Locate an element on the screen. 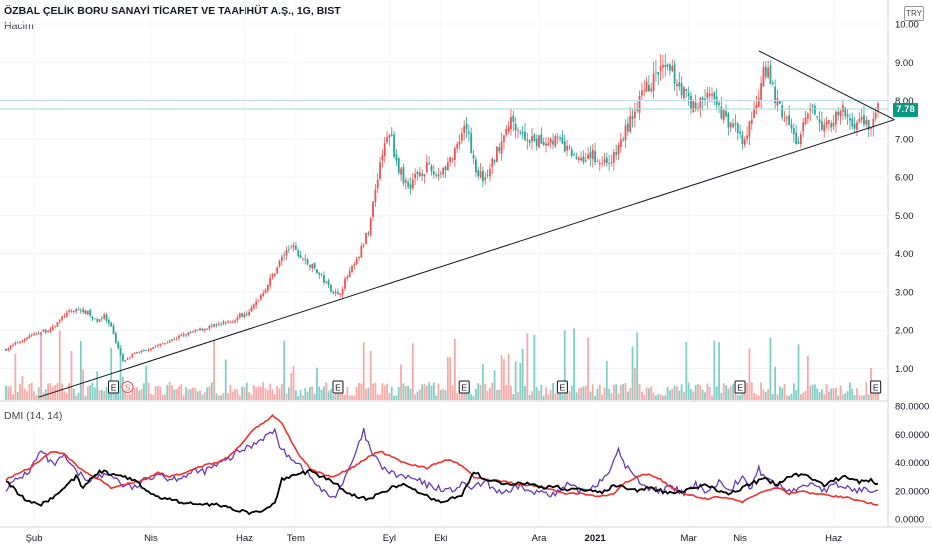  currency-badge: TRY is located at coordinates (914, 13).